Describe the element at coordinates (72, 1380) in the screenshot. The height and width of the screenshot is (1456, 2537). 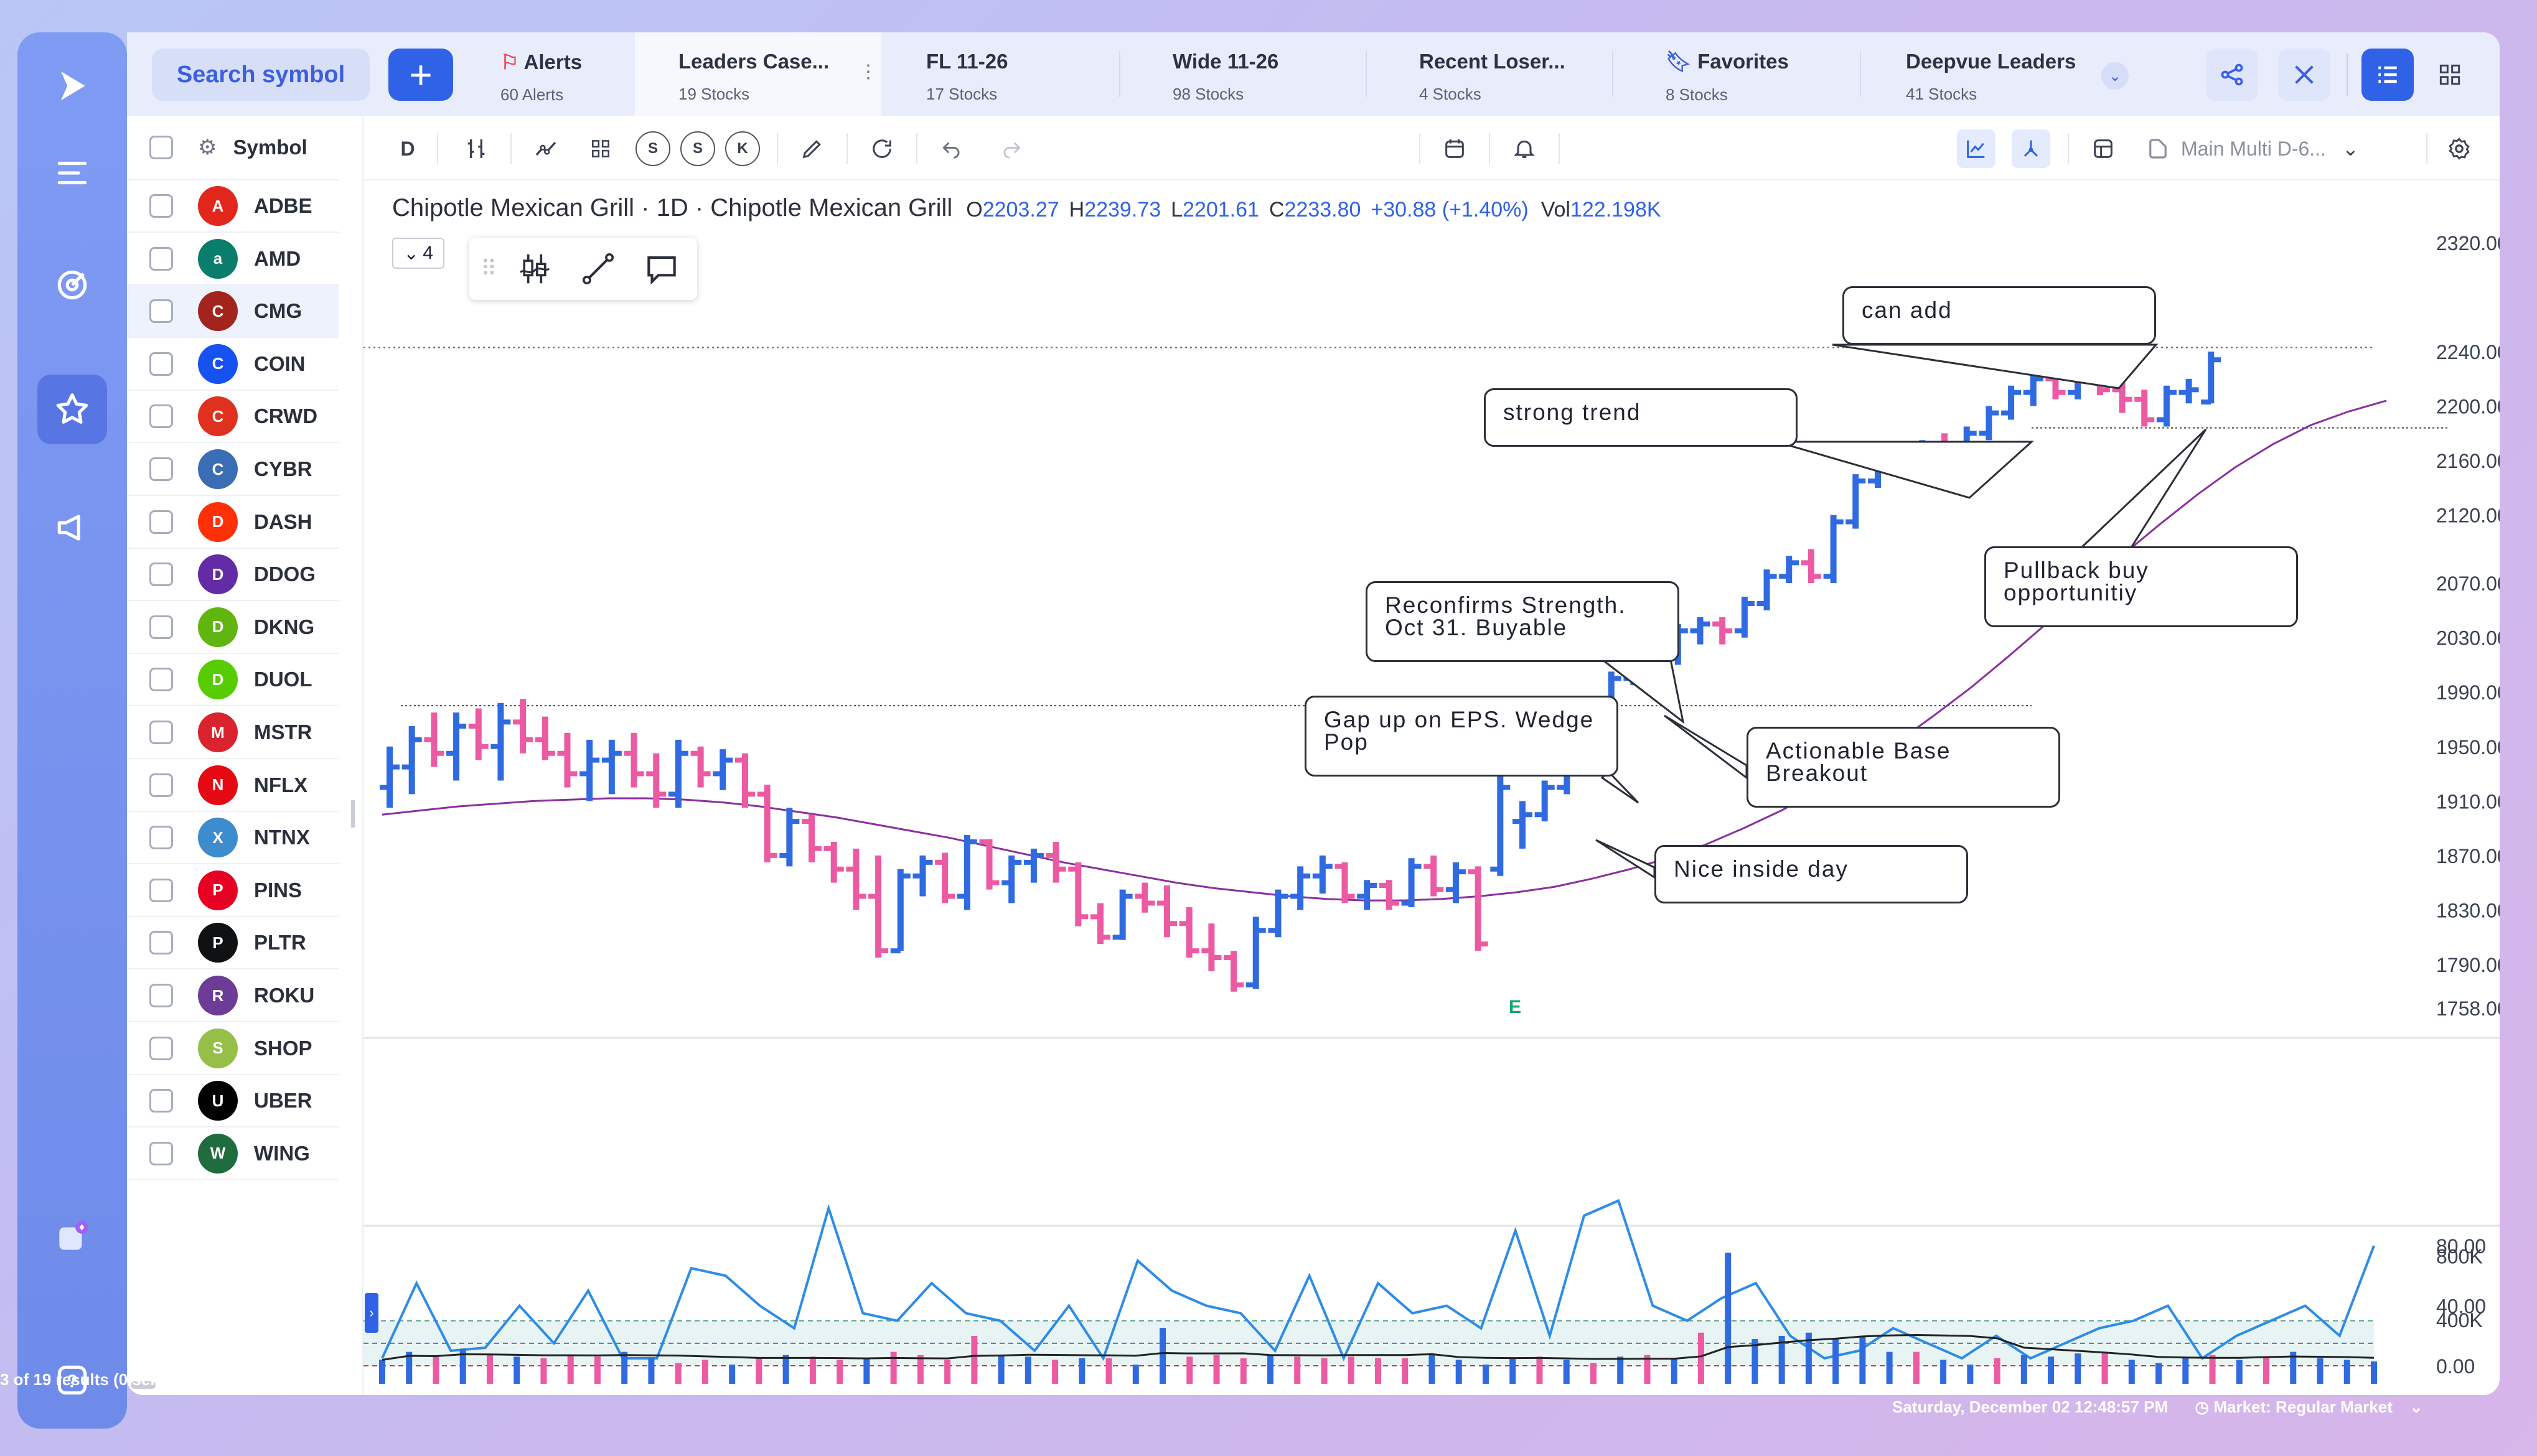
I see `help-icon: ?` at that location.